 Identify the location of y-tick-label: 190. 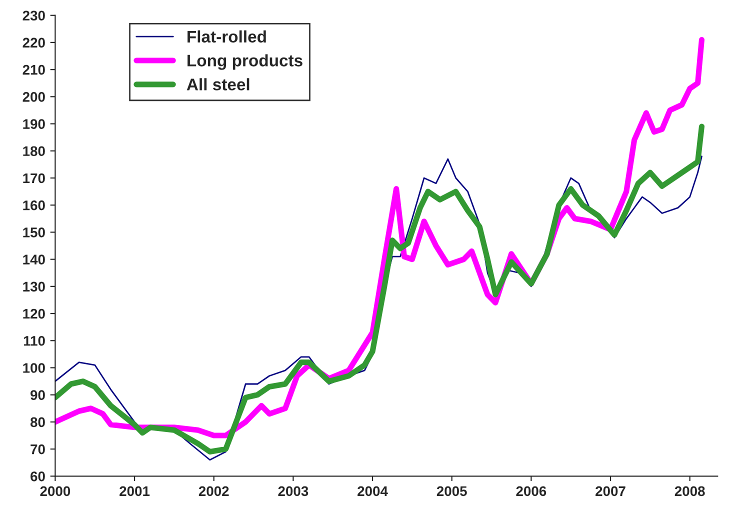
(34, 124).